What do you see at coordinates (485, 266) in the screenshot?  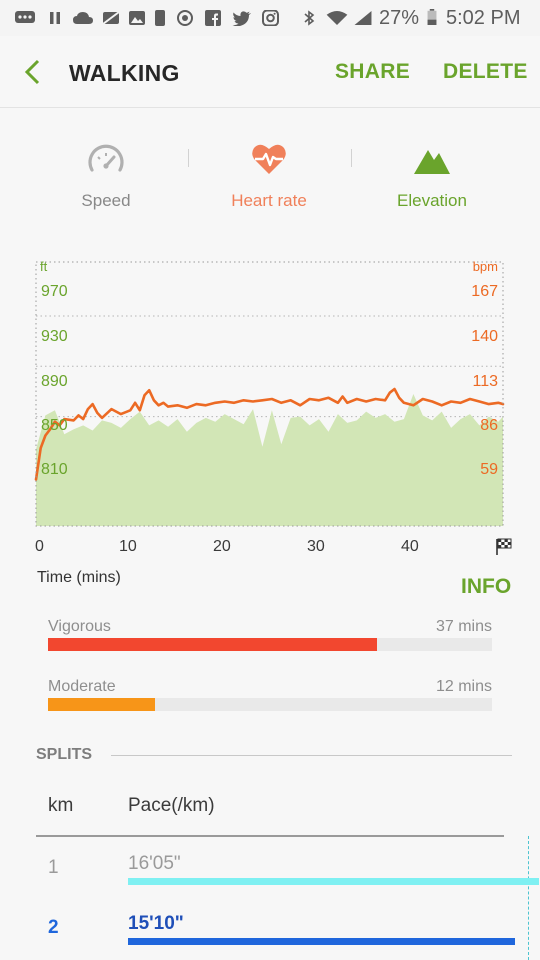 I see `right-axis-unit: bpm` at bounding box center [485, 266].